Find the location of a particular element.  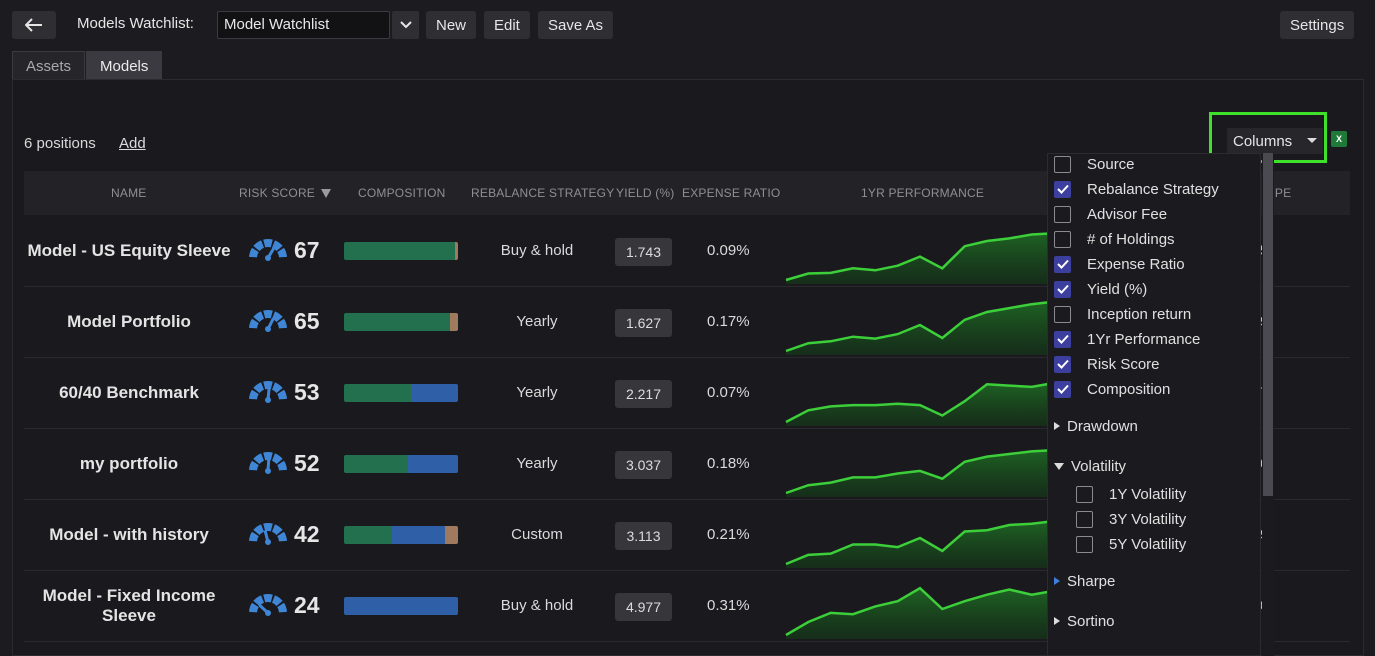

risk-score-value: 24 is located at coordinates (307, 605).